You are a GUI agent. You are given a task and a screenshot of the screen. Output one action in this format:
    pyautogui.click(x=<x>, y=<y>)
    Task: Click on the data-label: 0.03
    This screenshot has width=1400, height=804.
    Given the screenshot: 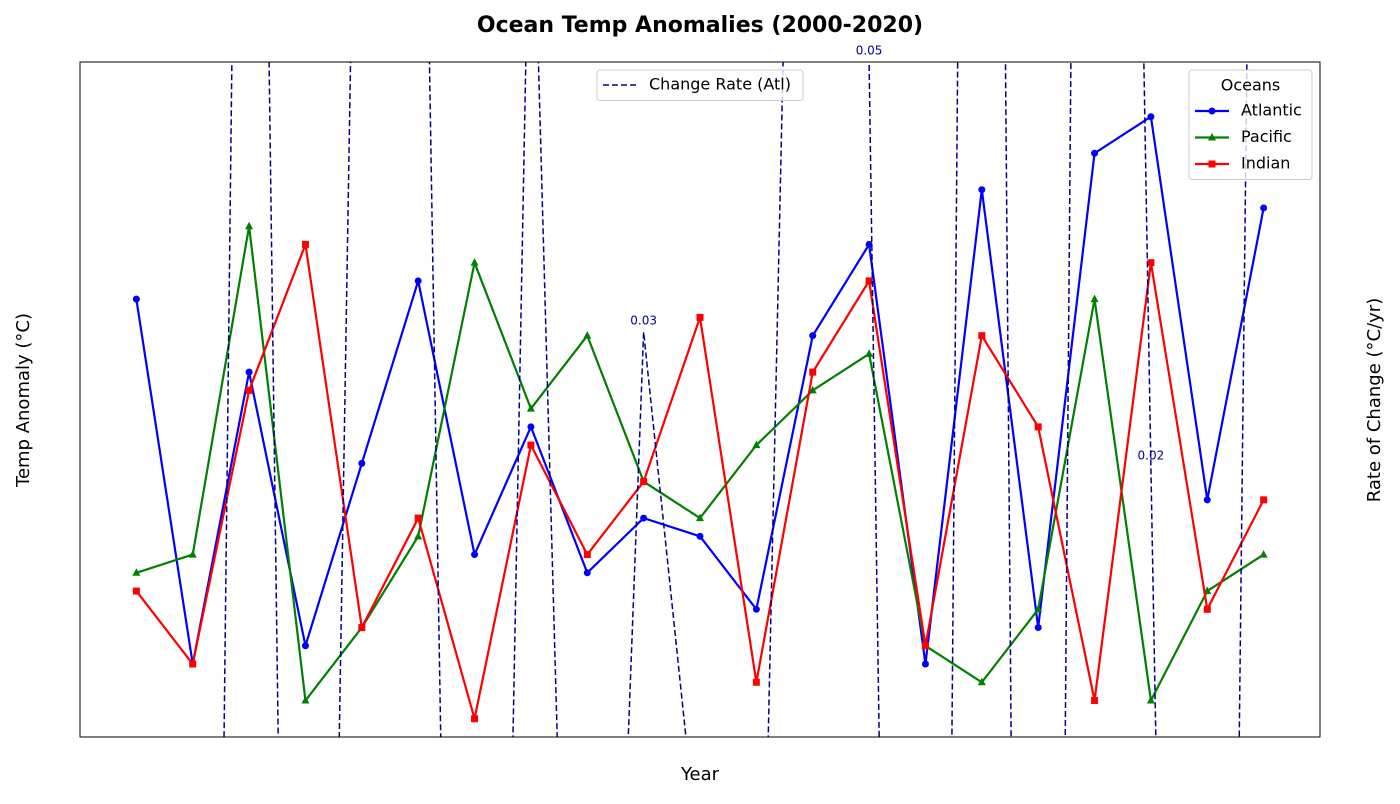 What is the action you would take?
    pyautogui.click(x=643, y=321)
    